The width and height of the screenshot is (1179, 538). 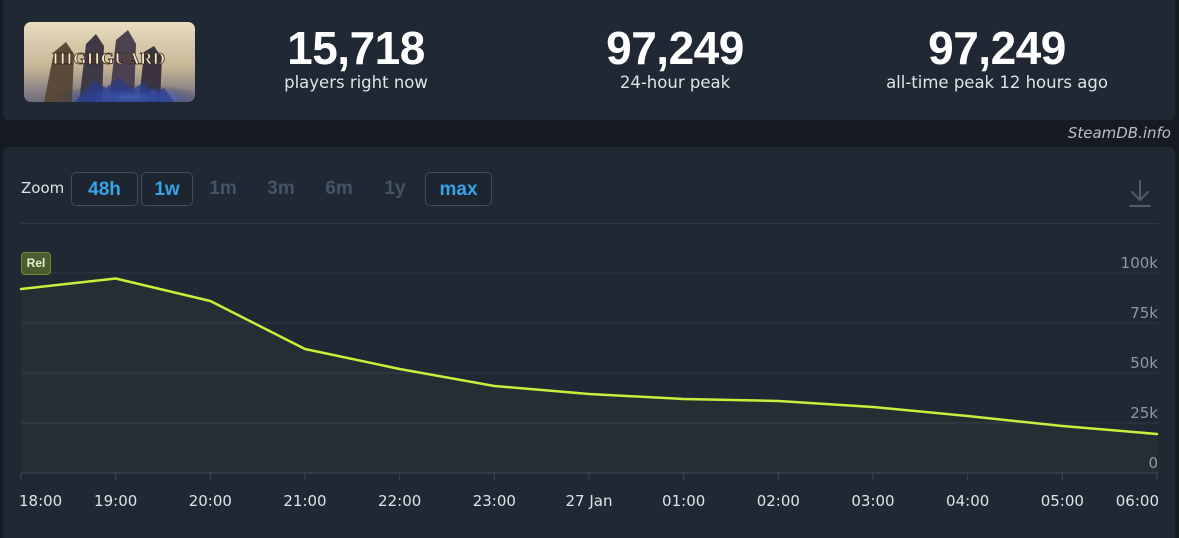 I want to click on x-tick-label: 27 Jan, so click(x=589, y=501).